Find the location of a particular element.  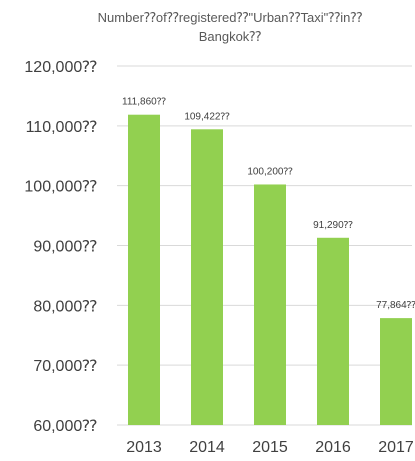

data-label: 109,422⁇ is located at coordinates (206, 116).